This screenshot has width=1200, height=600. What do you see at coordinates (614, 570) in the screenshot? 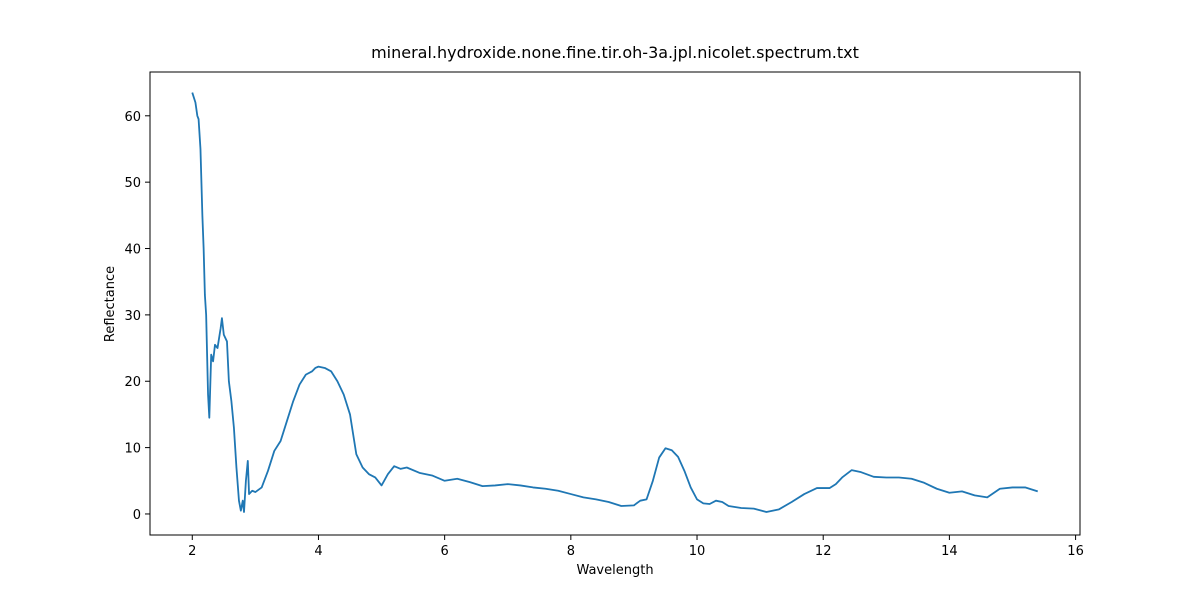
I see `x-axis-label: Wavelength` at bounding box center [614, 570].